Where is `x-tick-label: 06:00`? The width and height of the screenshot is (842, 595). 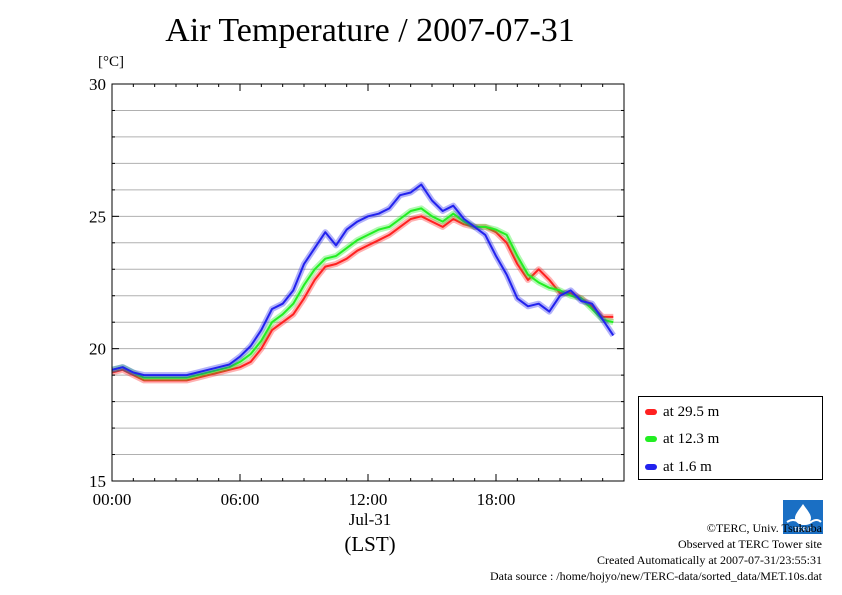
x-tick-label: 06:00 is located at coordinates (240, 499).